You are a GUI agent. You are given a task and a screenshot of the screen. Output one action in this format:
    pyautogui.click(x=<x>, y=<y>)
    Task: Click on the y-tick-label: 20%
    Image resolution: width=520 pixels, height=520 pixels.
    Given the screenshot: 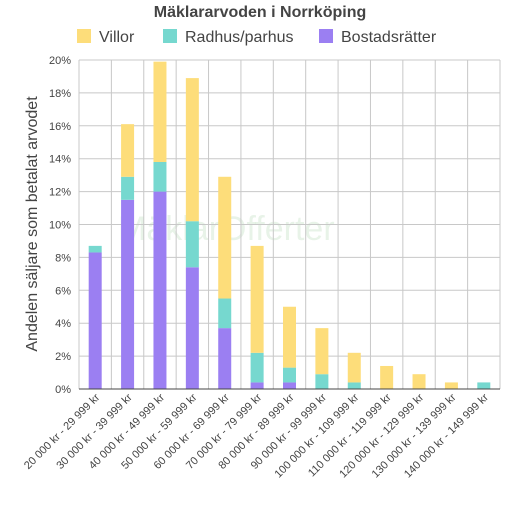 What is the action you would take?
    pyautogui.click(x=60, y=61)
    